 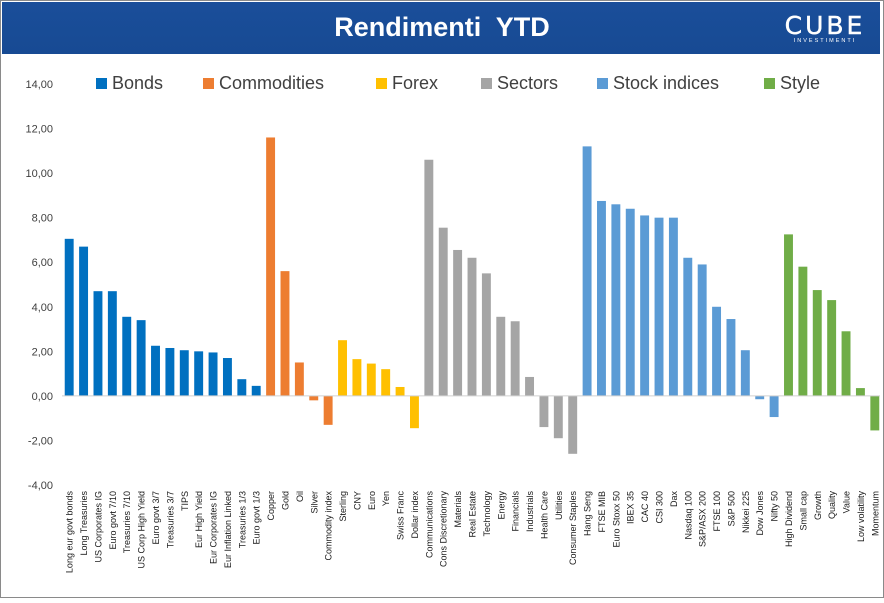 I want to click on x-tick-label: FTSE MIB, so click(x=602, y=512).